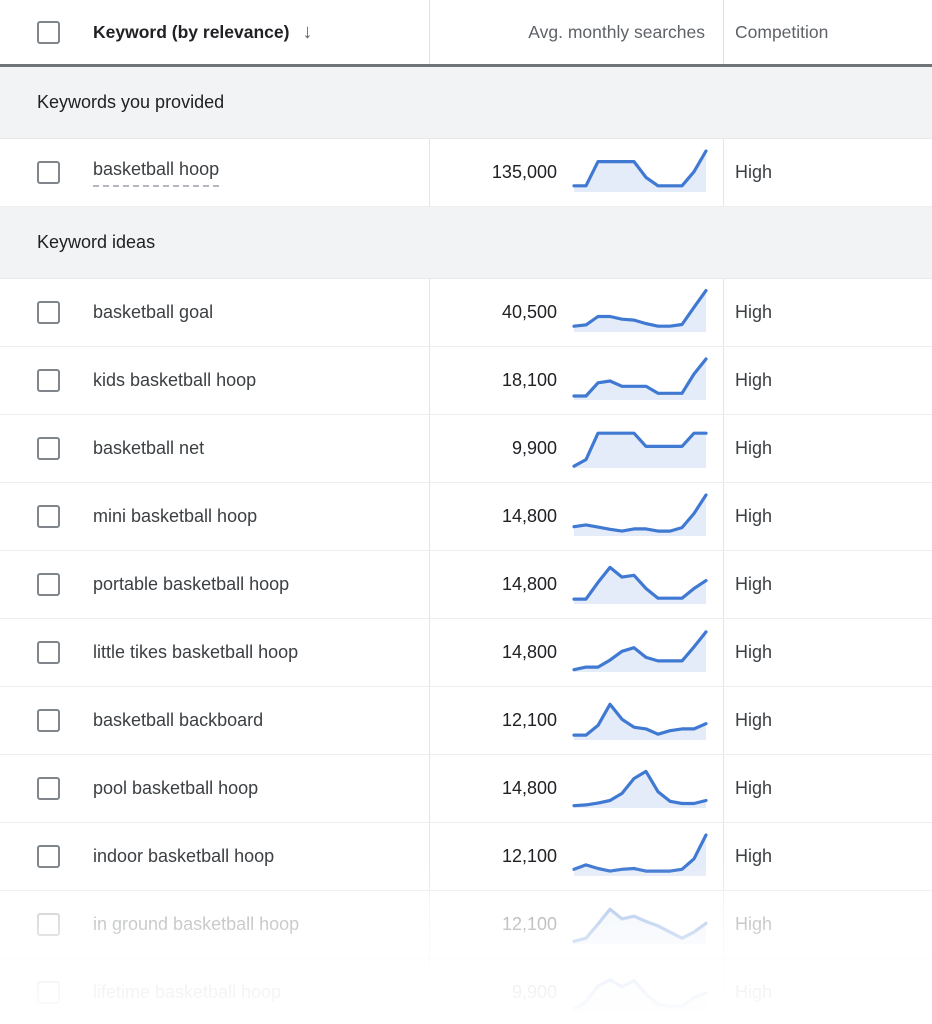 Image resolution: width=932 pixels, height=1024 pixels. I want to click on keyword-cell: little tikes basketball hoop, so click(215, 652).